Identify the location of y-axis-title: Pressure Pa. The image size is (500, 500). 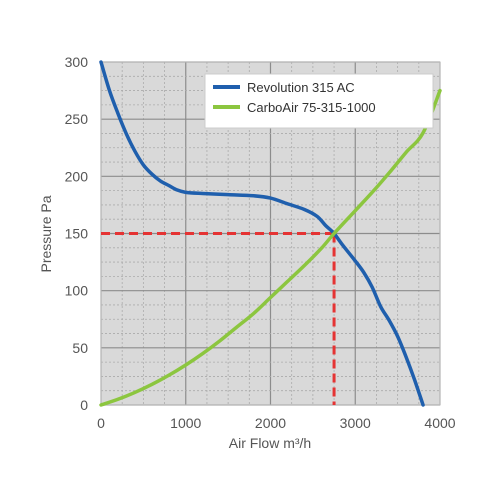
(46, 233).